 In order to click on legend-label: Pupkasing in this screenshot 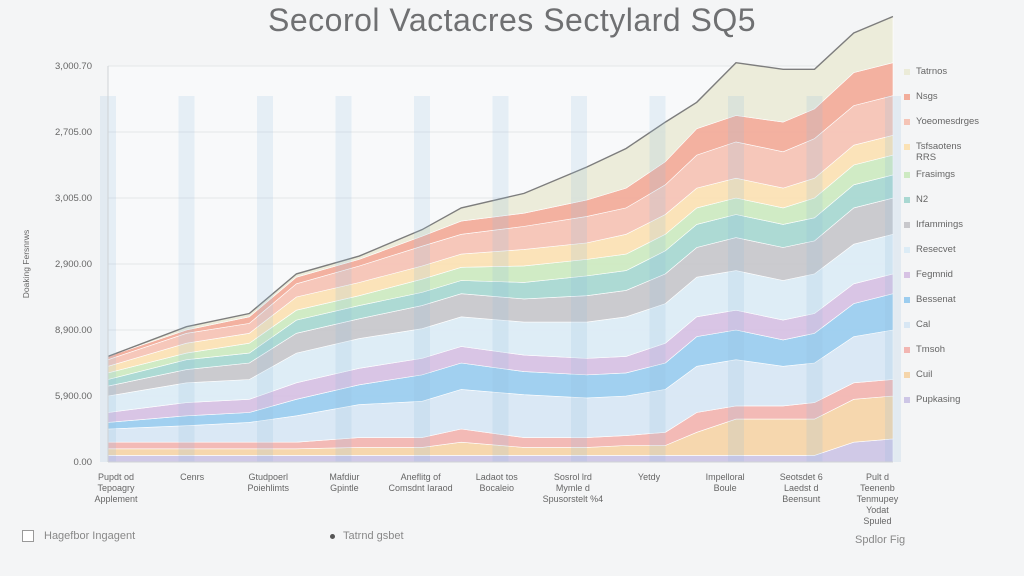, I will do `click(938, 399)`.